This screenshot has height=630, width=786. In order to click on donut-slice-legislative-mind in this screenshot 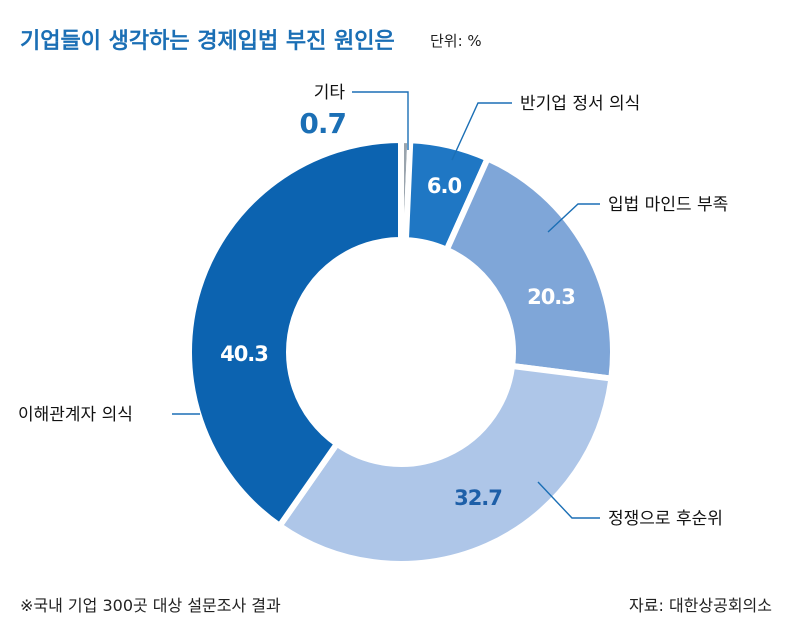, I will do `click(529, 268)`.